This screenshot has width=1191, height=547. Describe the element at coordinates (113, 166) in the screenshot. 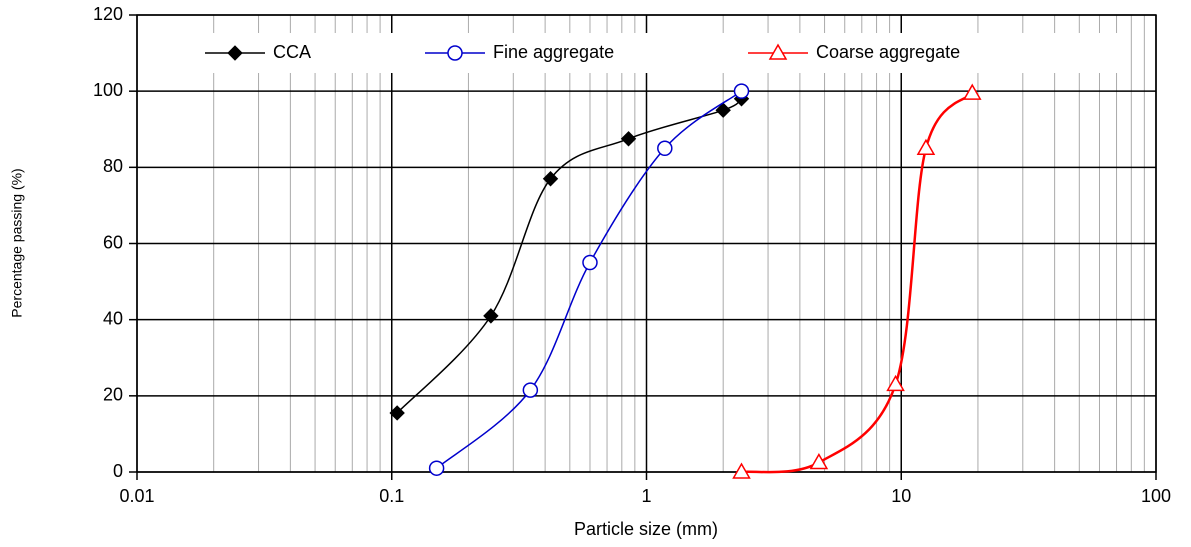

I see `y-tick-label: 80` at that location.